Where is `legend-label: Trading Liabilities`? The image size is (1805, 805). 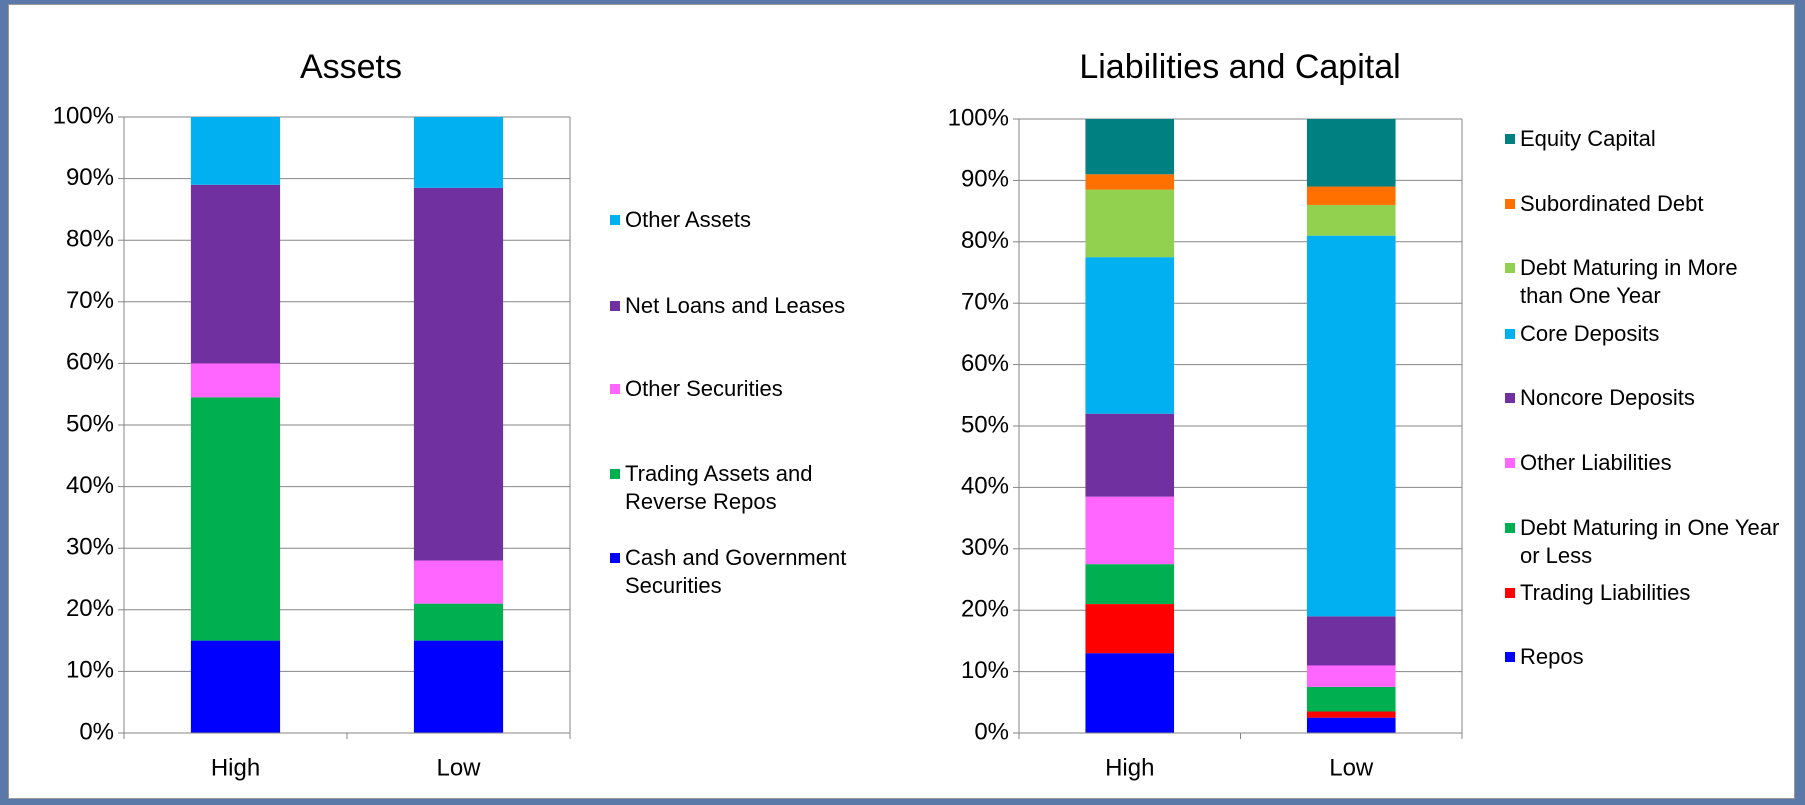
legend-label: Trading Liabilities is located at coordinates (1605, 592).